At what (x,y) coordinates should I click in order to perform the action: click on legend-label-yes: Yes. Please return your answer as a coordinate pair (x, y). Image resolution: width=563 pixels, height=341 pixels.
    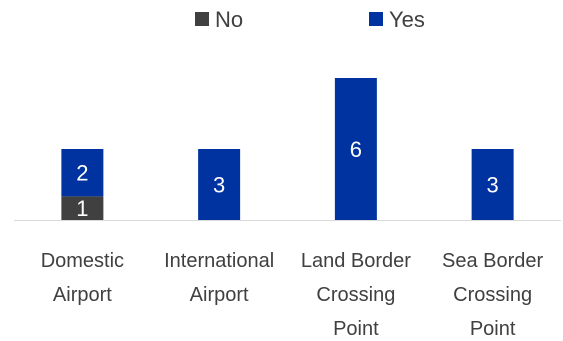
    Looking at the image, I should click on (407, 19).